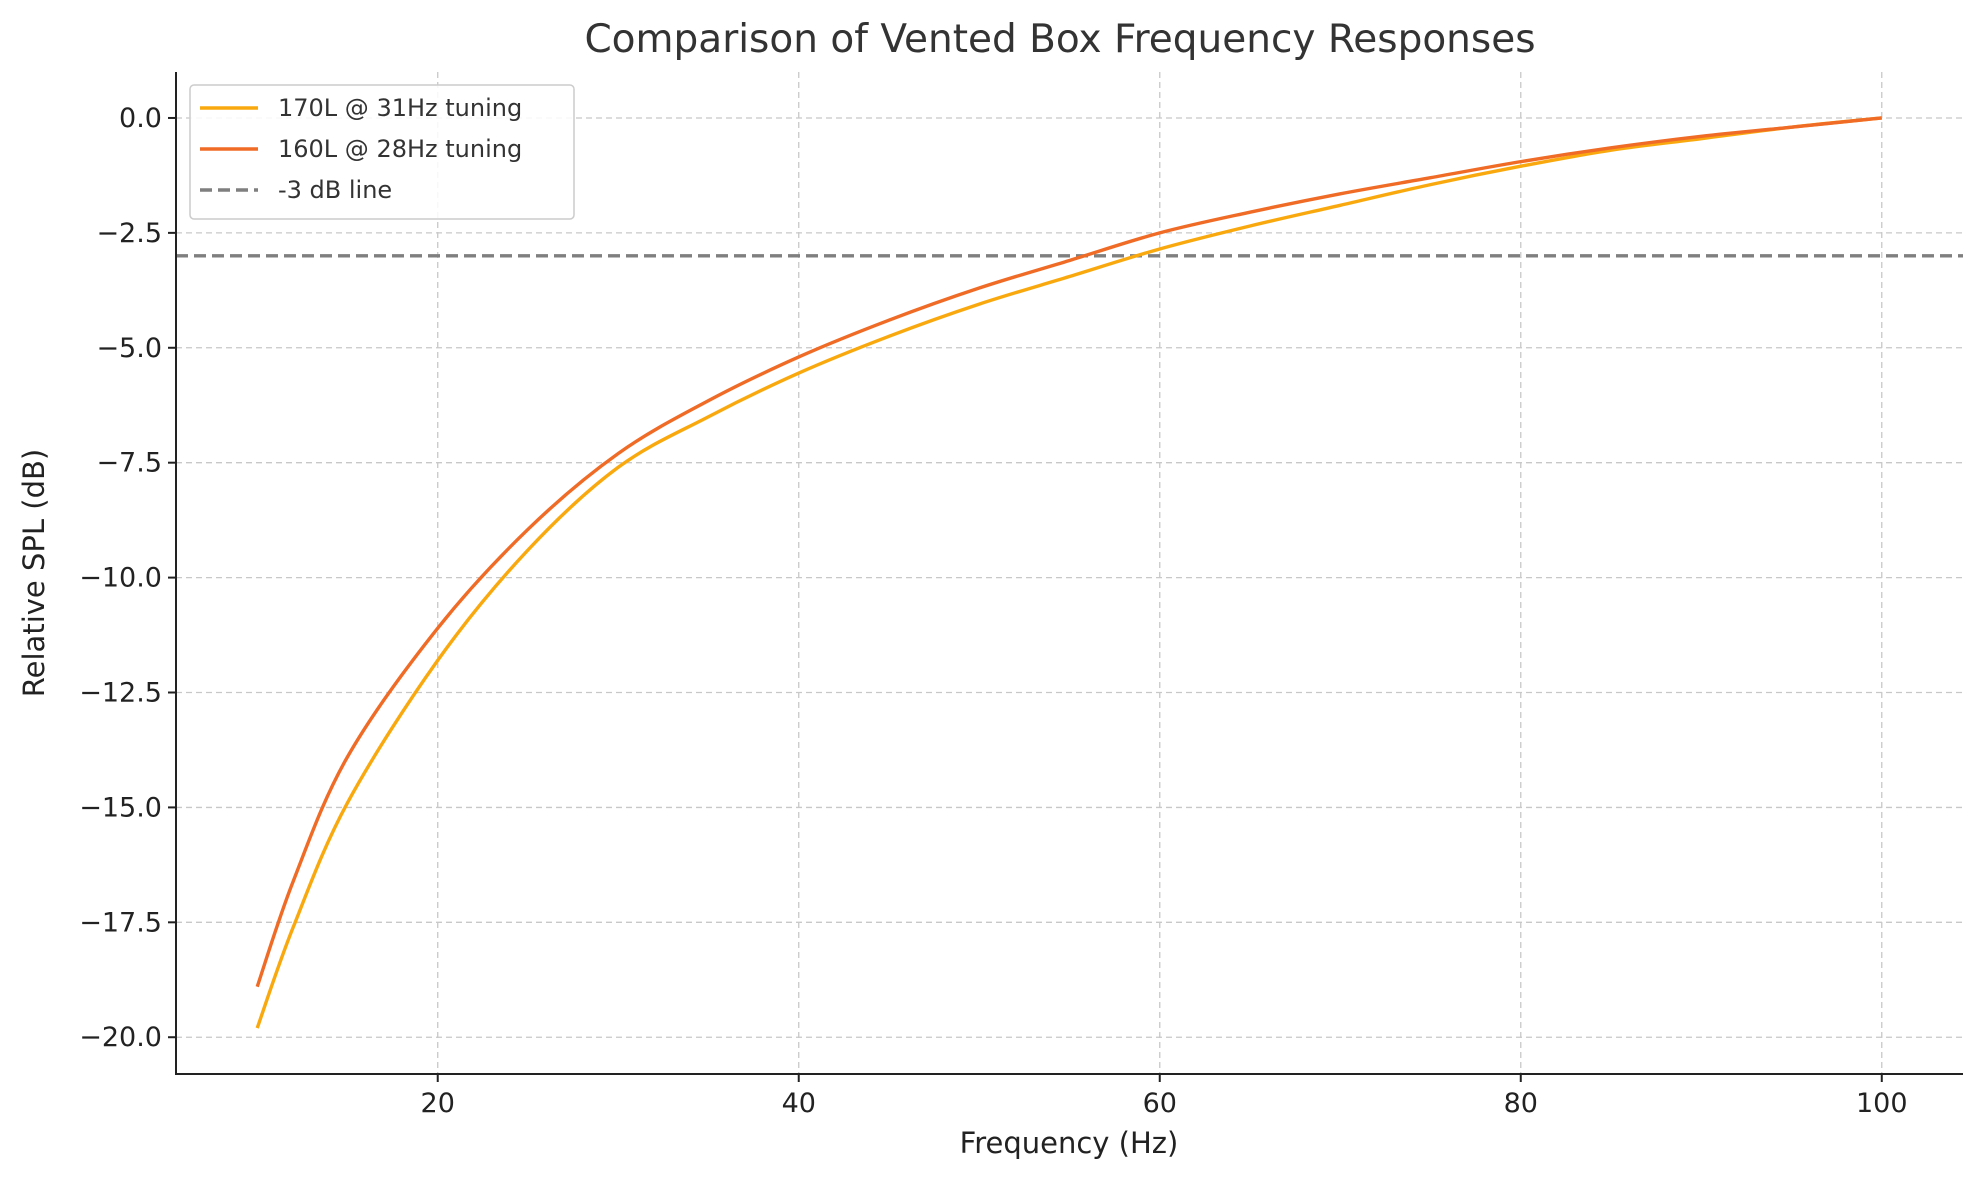 This screenshot has width=1979, height=1180. What do you see at coordinates (120, 1037) in the screenshot?
I see `y-tick-label: −20.0` at bounding box center [120, 1037].